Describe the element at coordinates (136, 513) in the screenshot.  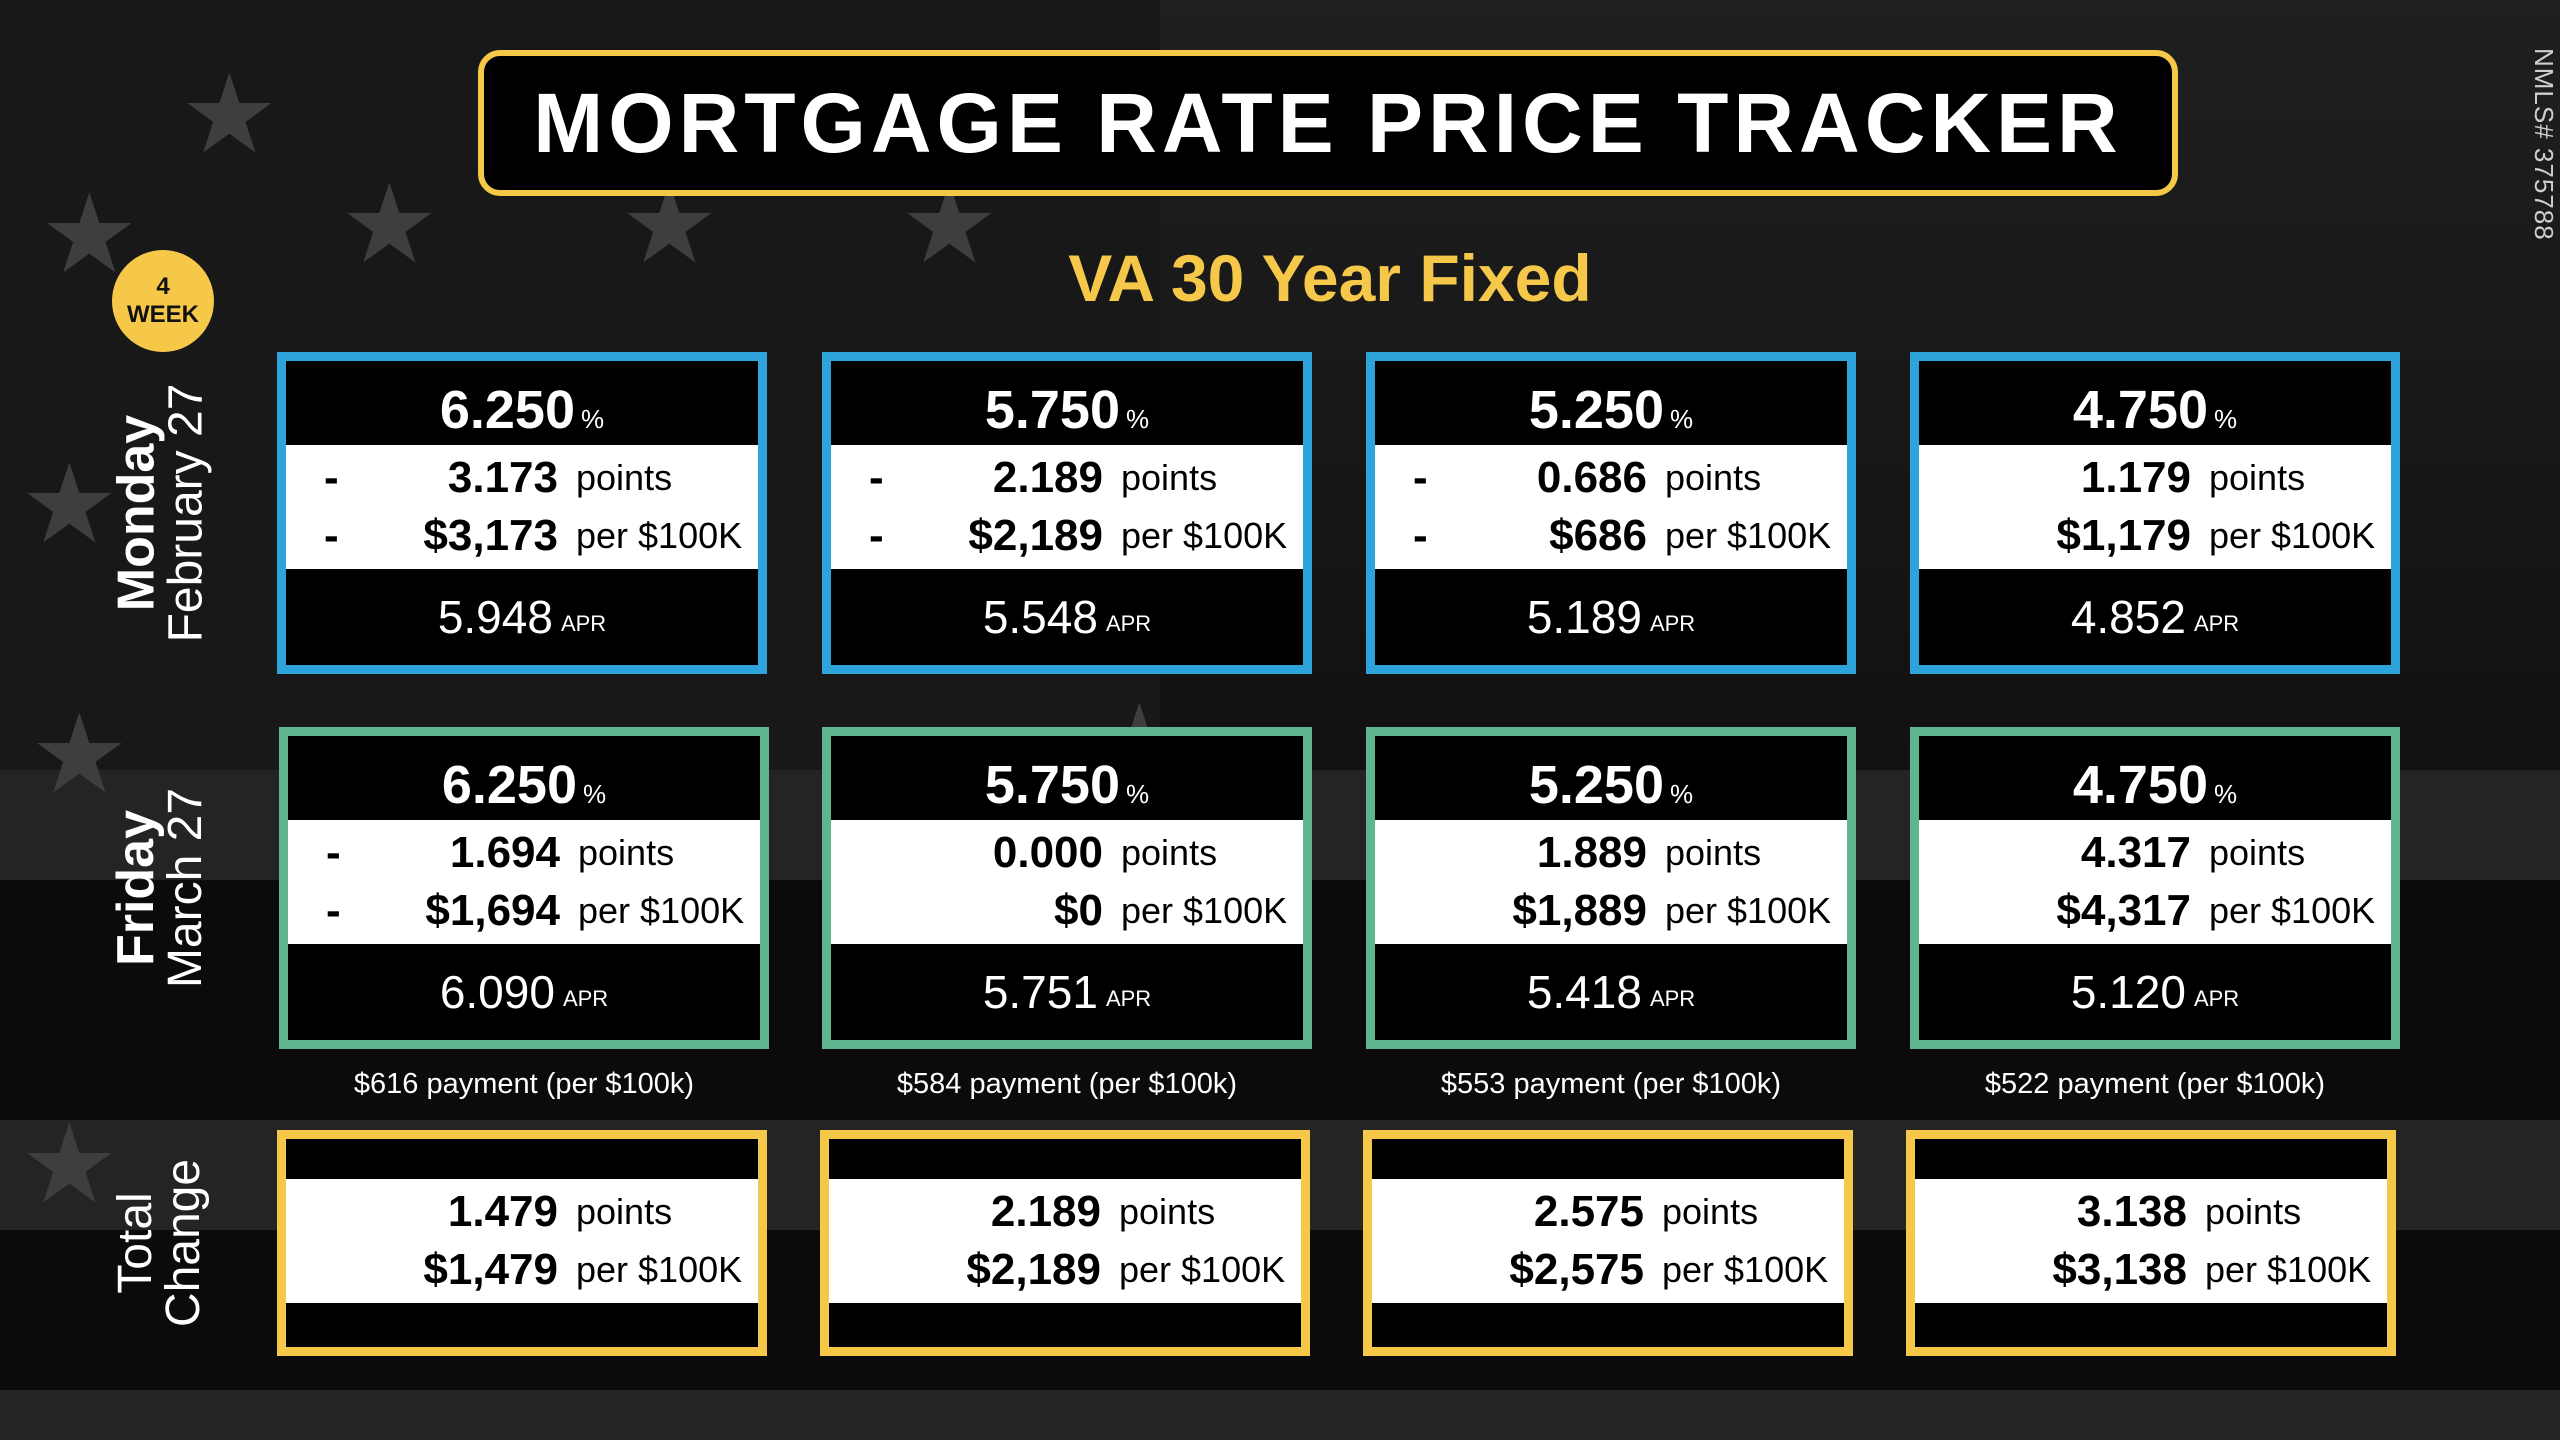
I see `row-day: Monday` at that location.